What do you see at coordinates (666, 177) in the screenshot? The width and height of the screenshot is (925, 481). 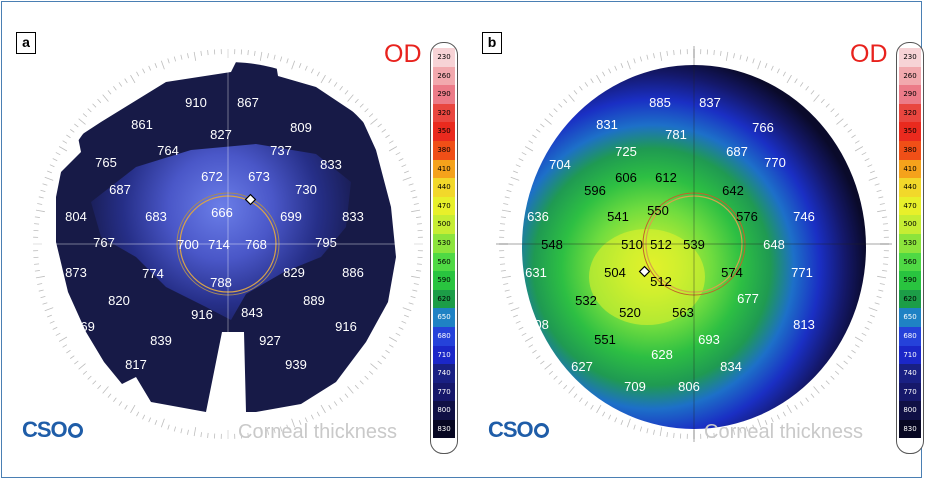 I see `thickness-value: 612` at bounding box center [666, 177].